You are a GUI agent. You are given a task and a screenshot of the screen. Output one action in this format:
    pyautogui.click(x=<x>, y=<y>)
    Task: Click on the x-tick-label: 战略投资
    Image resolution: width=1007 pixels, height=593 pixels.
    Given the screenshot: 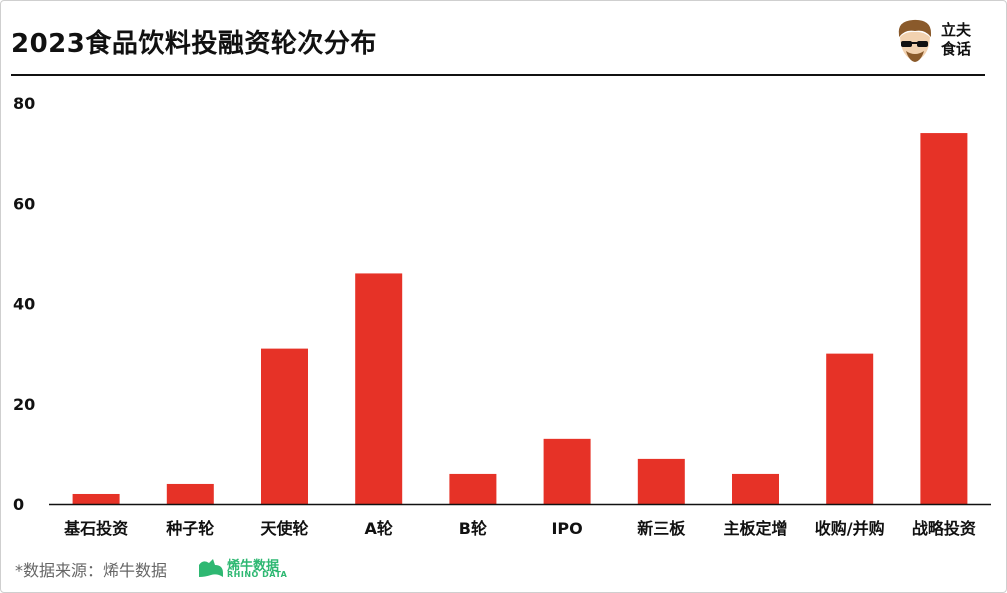 What is the action you would take?
    pyautogui.click(x=944, y=528)
    